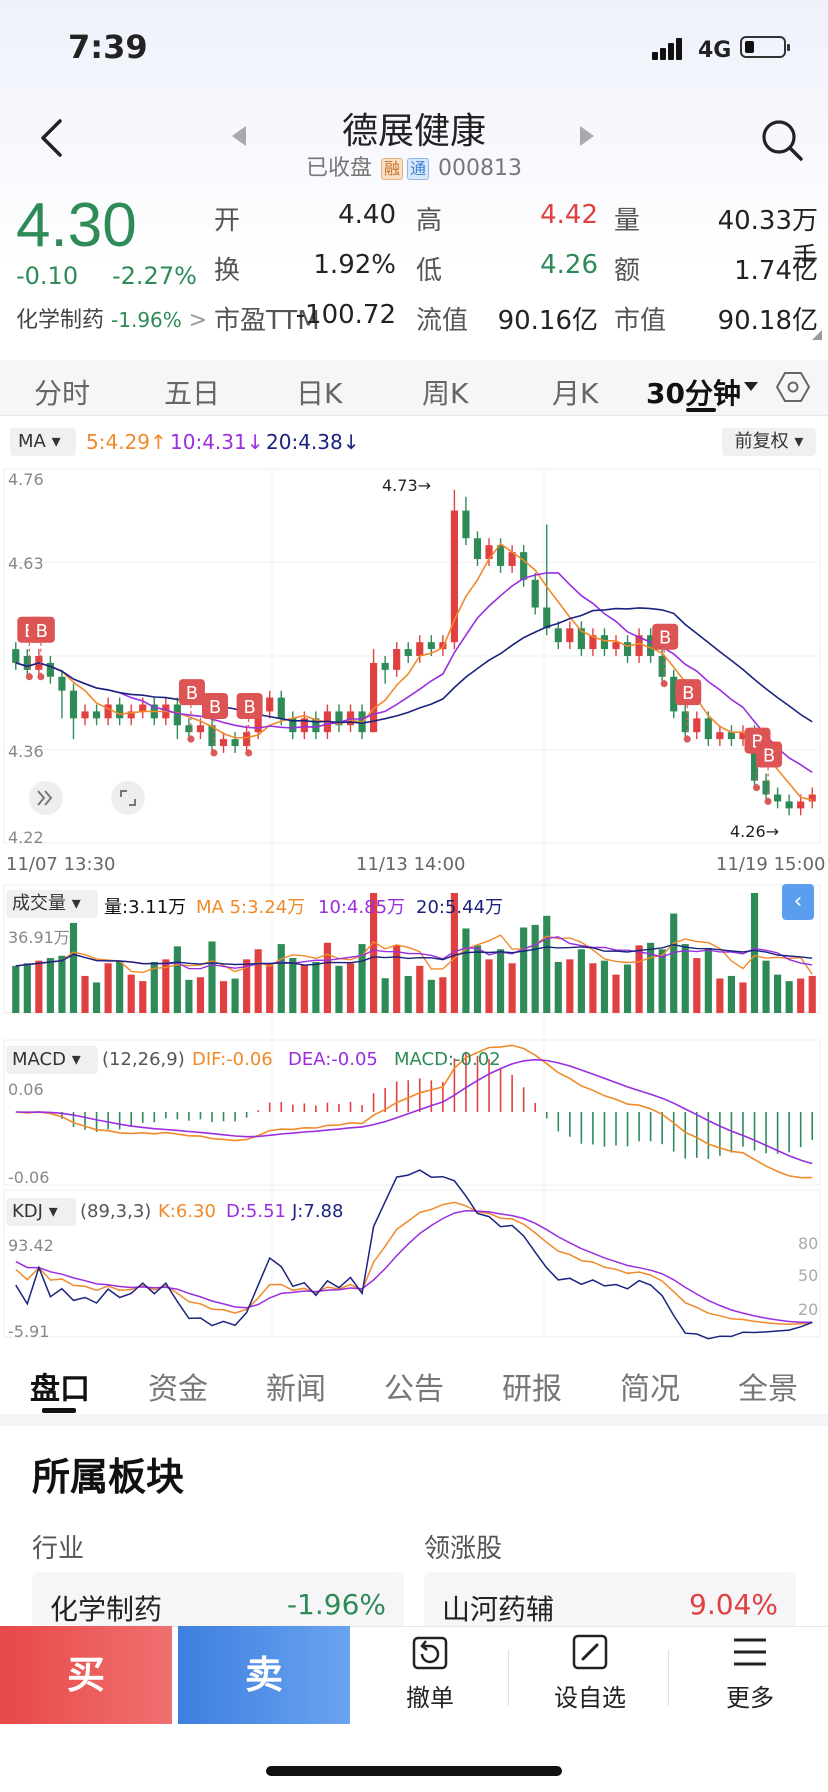 The width and height of the screenshot is (828, 1792). I want to click on buy-button: 买, so click(86, 1675).